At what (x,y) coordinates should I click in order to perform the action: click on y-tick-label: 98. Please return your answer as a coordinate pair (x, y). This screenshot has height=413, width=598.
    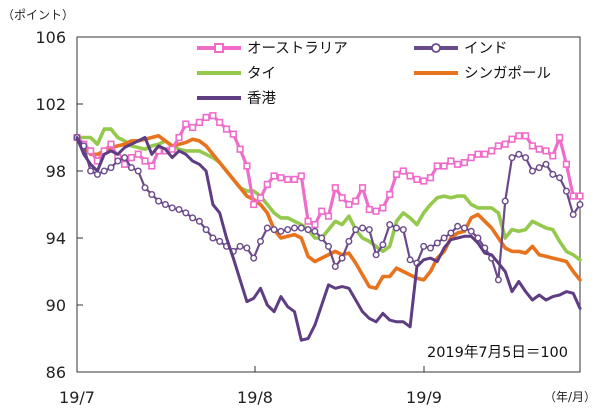
    Looking at the image, I should click on (56, 171).